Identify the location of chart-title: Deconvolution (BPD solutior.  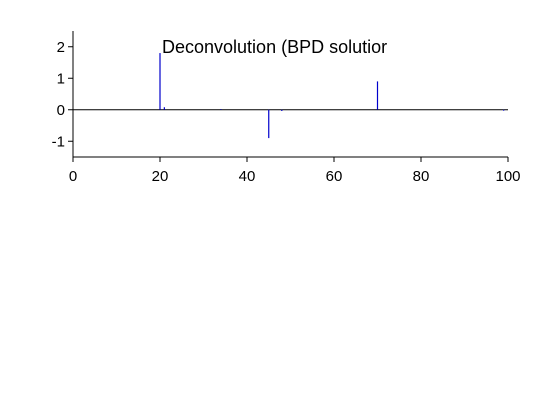
(274, 47).